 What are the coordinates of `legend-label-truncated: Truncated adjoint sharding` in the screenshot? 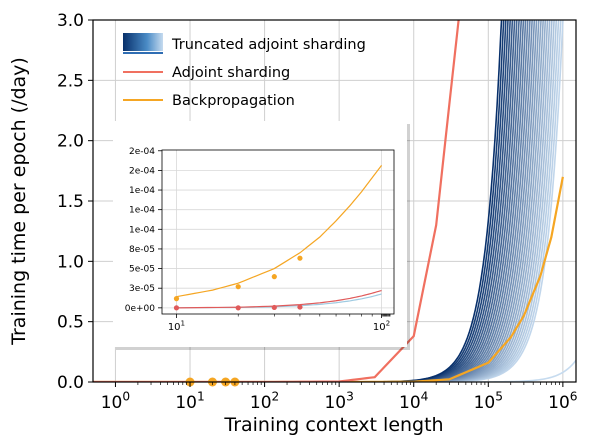 It's located at (268, 45).